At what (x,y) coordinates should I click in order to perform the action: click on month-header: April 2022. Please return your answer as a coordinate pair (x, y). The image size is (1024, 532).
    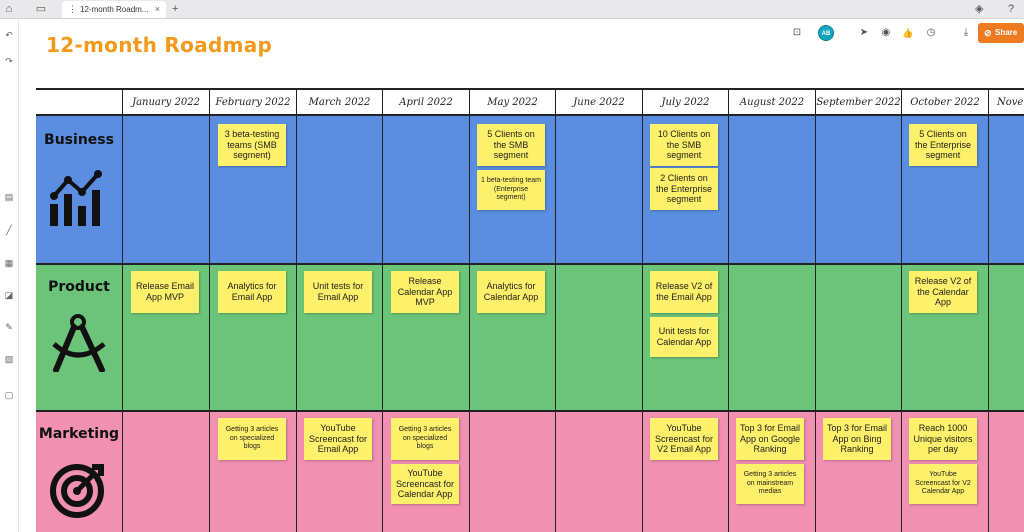
    Looking at the image, I should click on (425, 102).